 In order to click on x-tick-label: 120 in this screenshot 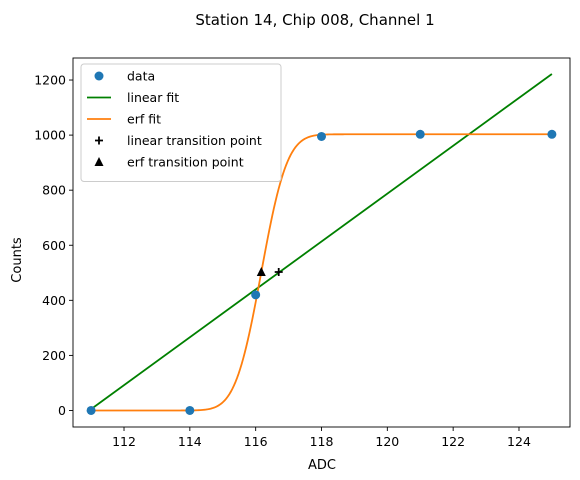, I will do `click(387, 441)`.